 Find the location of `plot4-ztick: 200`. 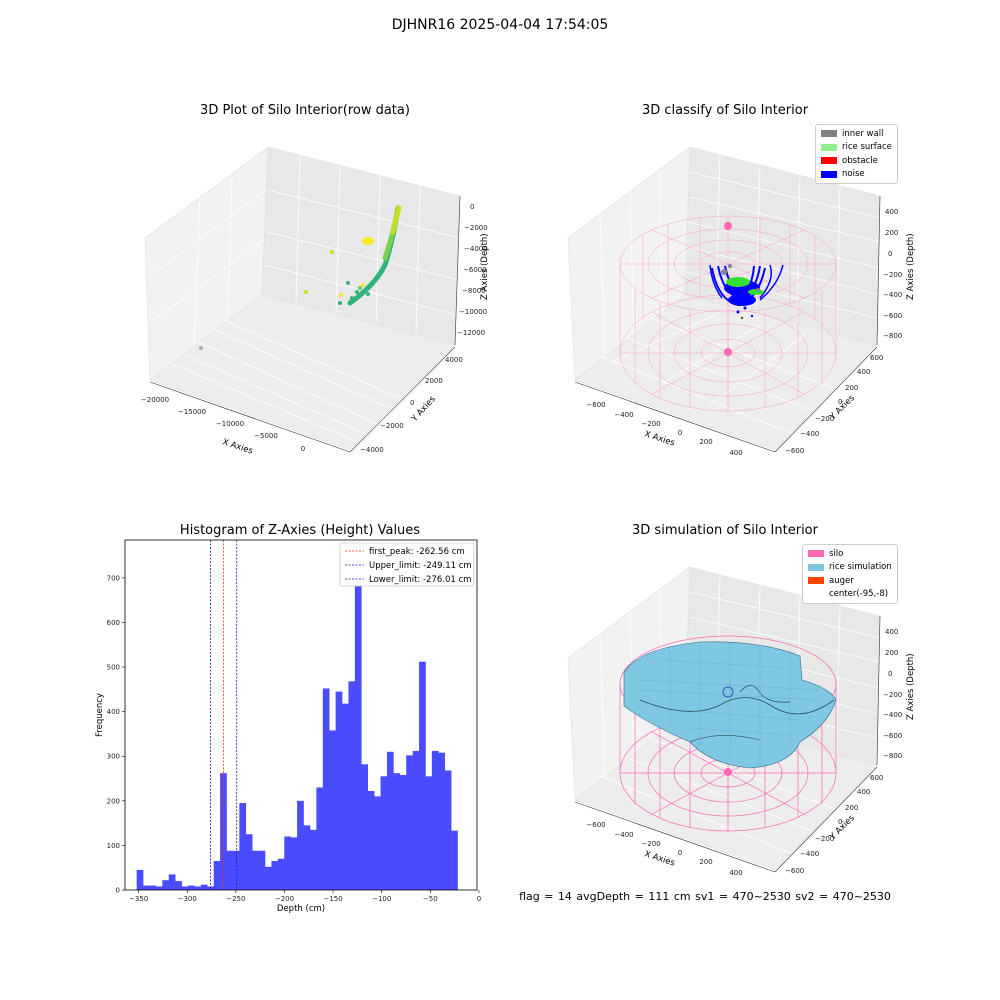

plot4-ztick: 200 is located at coordinates (891, 653).